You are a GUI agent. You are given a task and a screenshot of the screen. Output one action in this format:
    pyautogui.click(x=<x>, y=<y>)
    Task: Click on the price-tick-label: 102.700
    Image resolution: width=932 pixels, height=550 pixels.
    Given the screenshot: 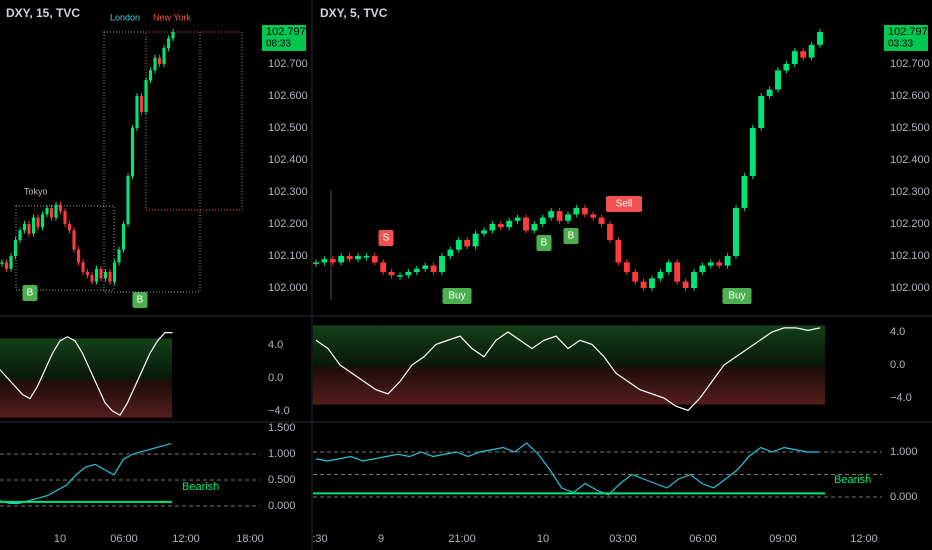 What is the action you would take?
    pyautogui.click(x=910, y=64)
    